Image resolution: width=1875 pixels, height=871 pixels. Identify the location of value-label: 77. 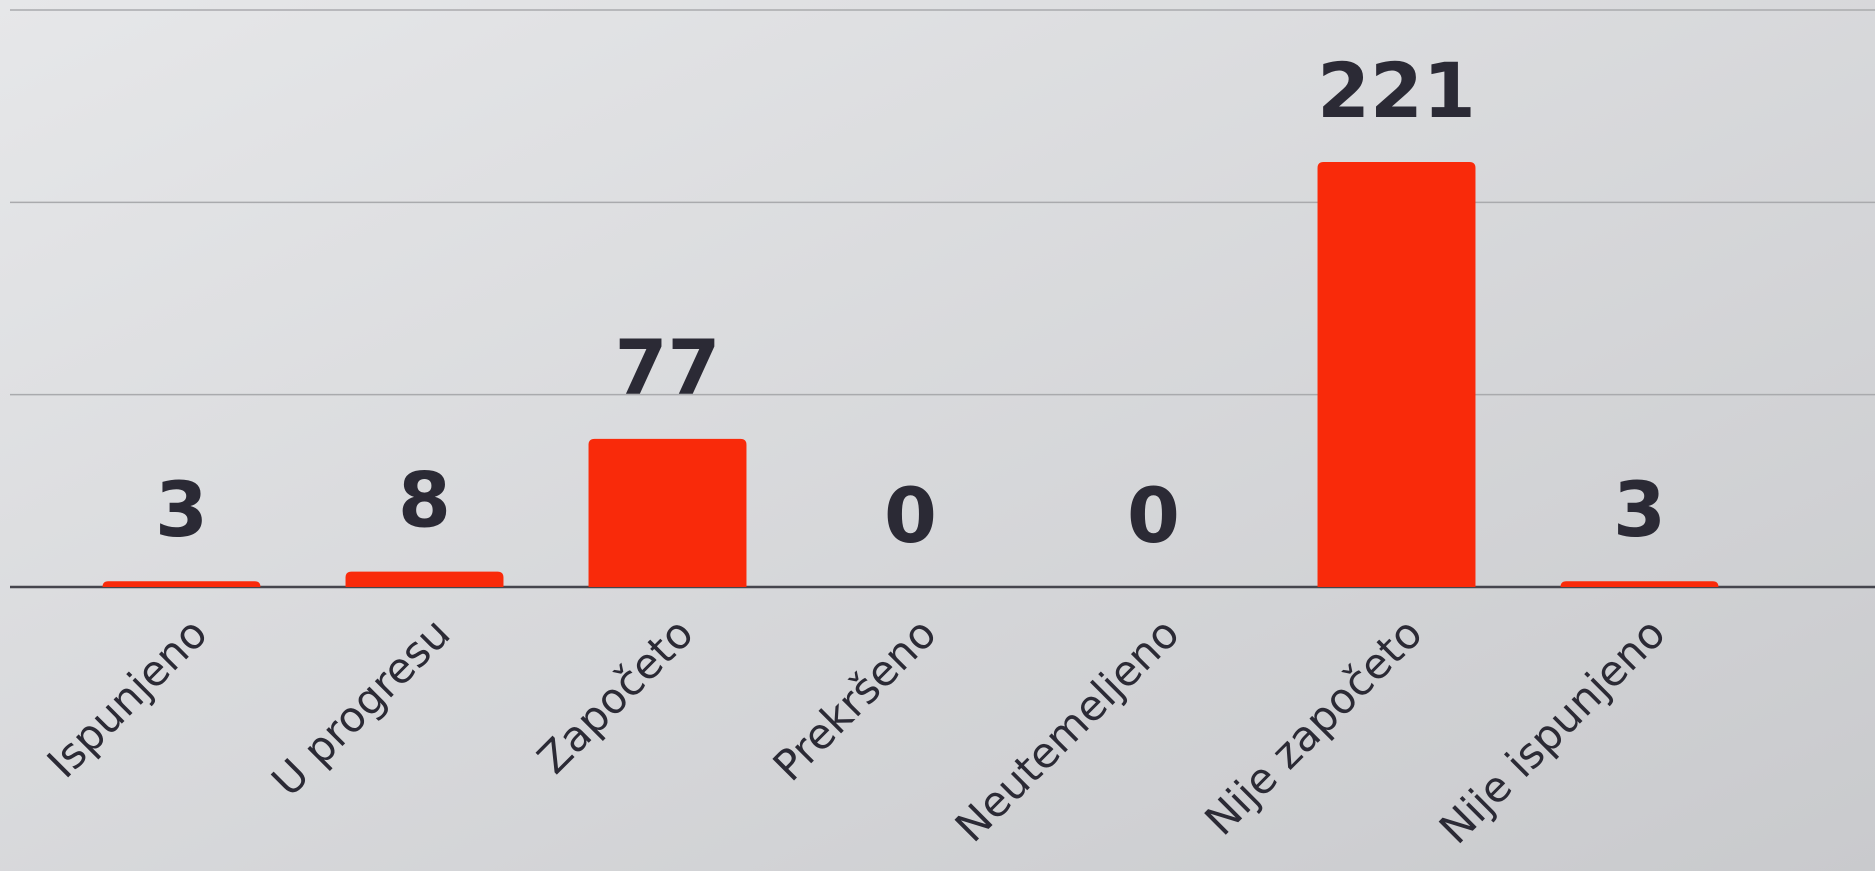
(668, 367).